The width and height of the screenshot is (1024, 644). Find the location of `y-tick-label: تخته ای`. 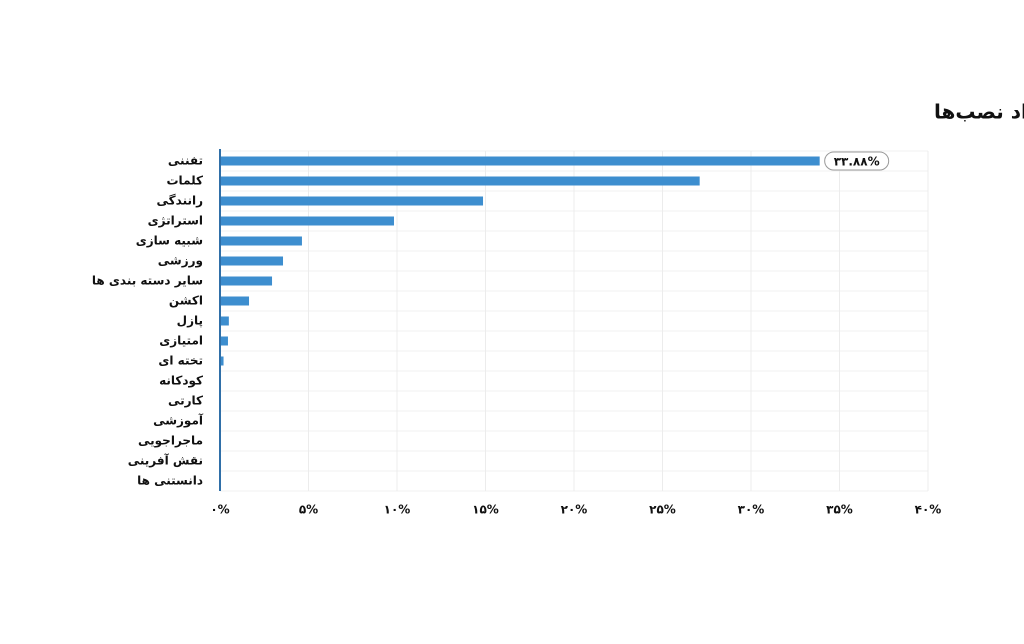

y-tick-label: تخته ای is located at coordinates (180, 361).